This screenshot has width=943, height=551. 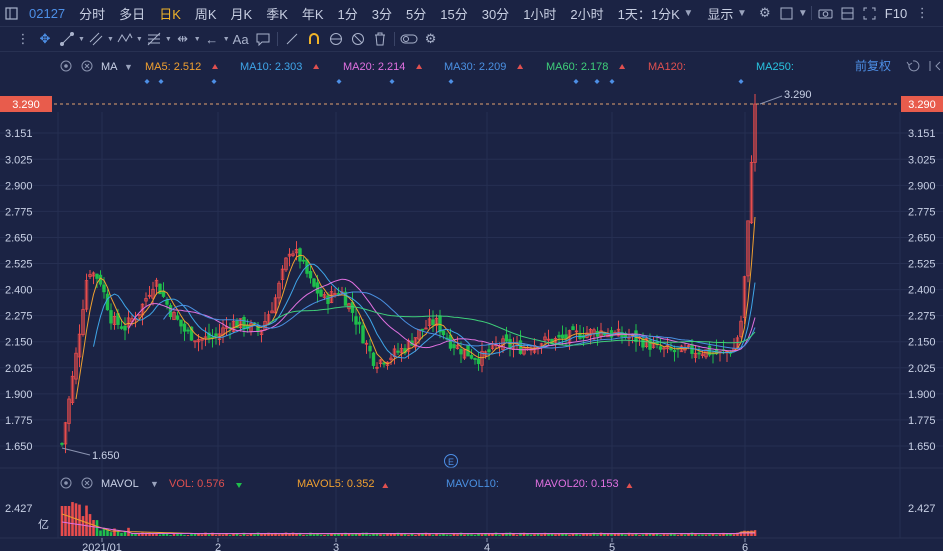 I want to click on camera-icon, so click(x=826, y=13).